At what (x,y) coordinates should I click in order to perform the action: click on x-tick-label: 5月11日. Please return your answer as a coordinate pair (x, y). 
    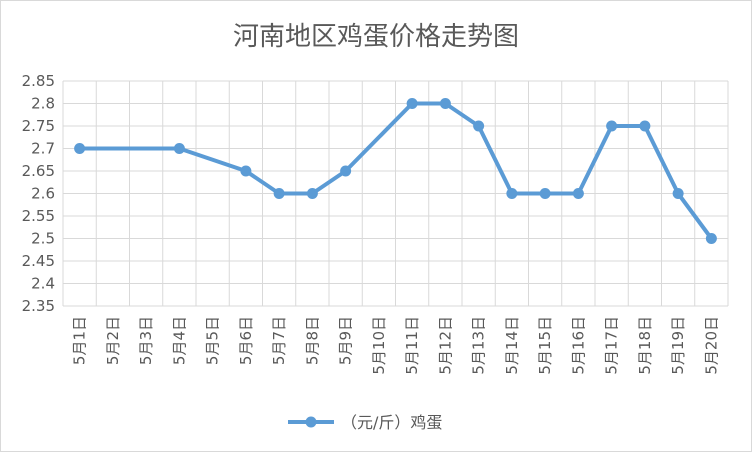
    Looking at the image, I should click on (412, 345).